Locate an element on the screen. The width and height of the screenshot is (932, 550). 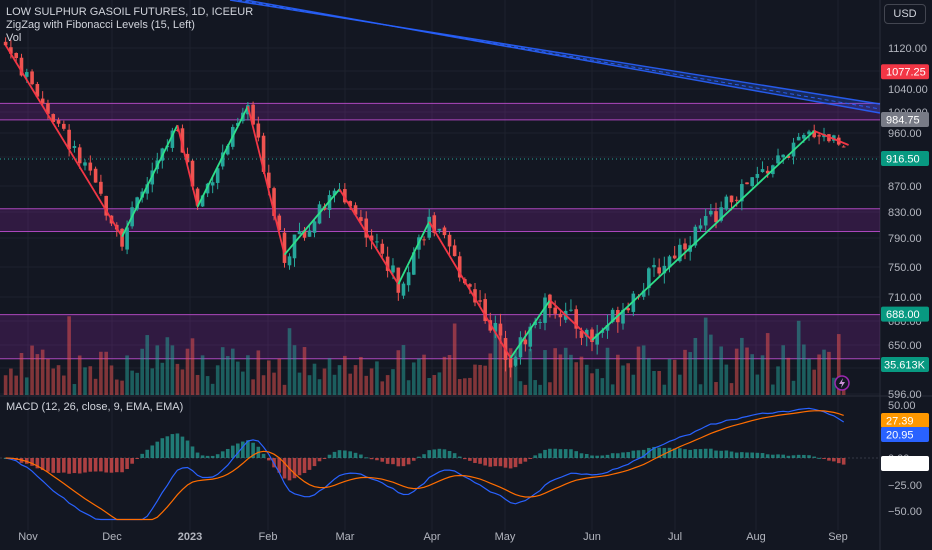
currency-button: USD is located at coordinates (905, 14).